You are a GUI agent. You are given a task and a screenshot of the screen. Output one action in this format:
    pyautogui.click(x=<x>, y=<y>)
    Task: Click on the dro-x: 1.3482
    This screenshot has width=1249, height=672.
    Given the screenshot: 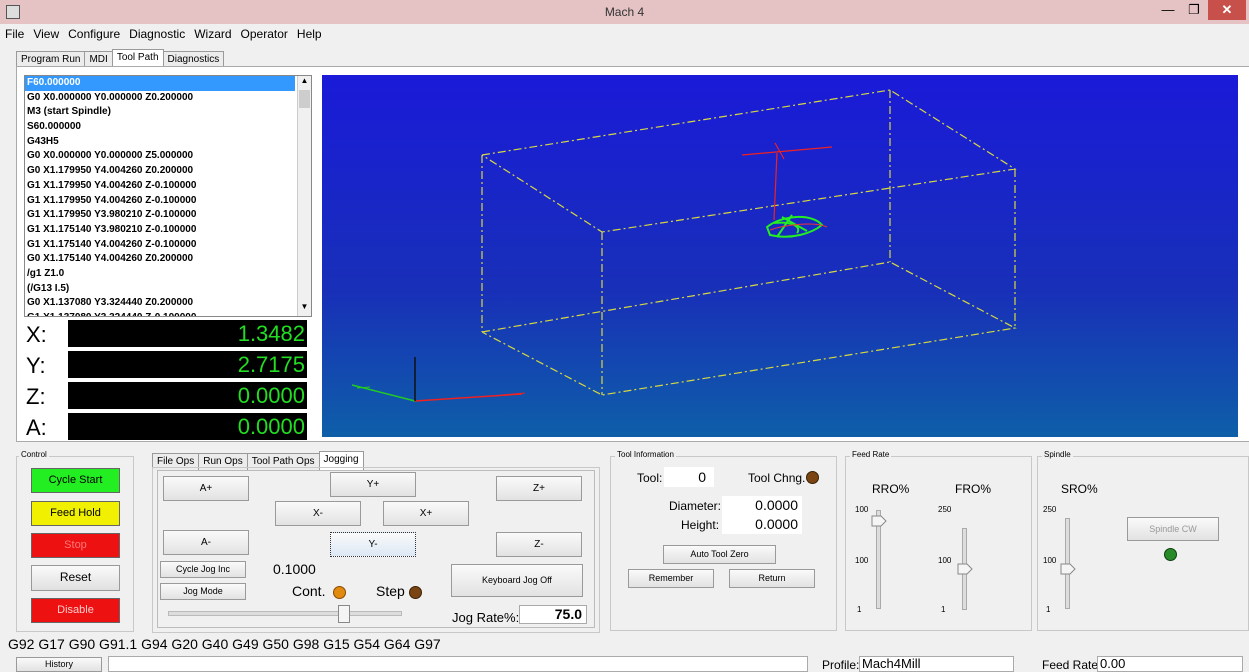 What is the action you would take?
    pyautogui.click(x=187, y=333)
    